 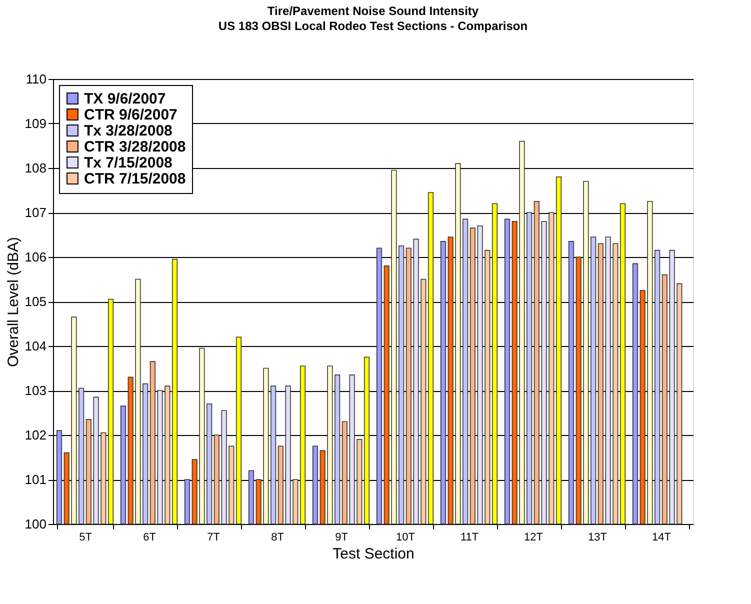 I want to click on x-tick-label: 8T, so click(x=277, y=538).